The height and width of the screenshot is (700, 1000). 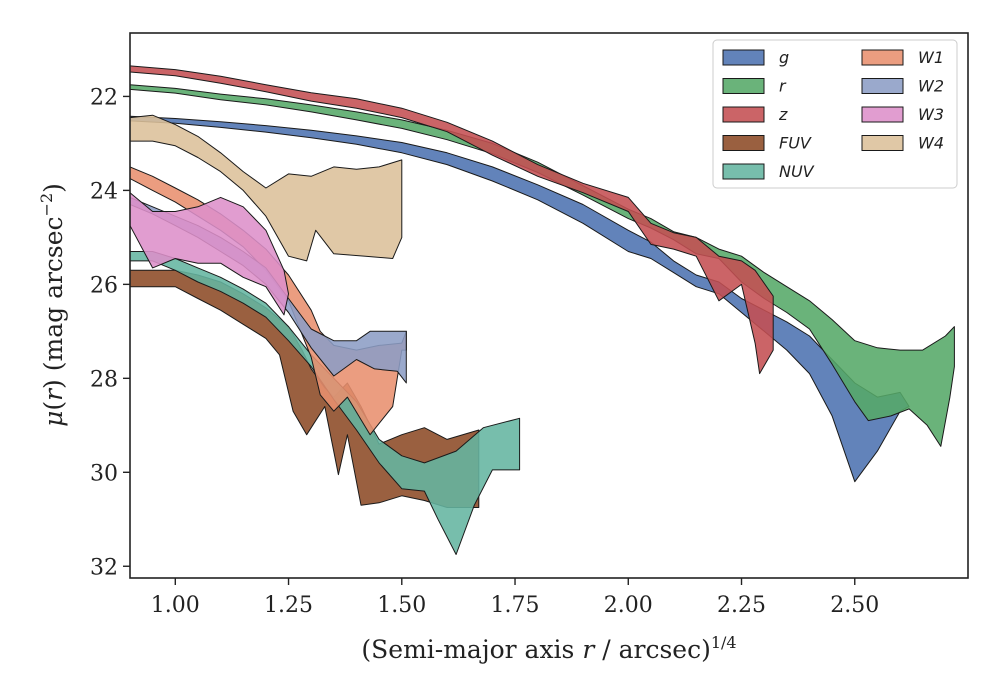 I want to click on y-axis-title-middle: ) (mag arcsec, so click(x=53, y=302).